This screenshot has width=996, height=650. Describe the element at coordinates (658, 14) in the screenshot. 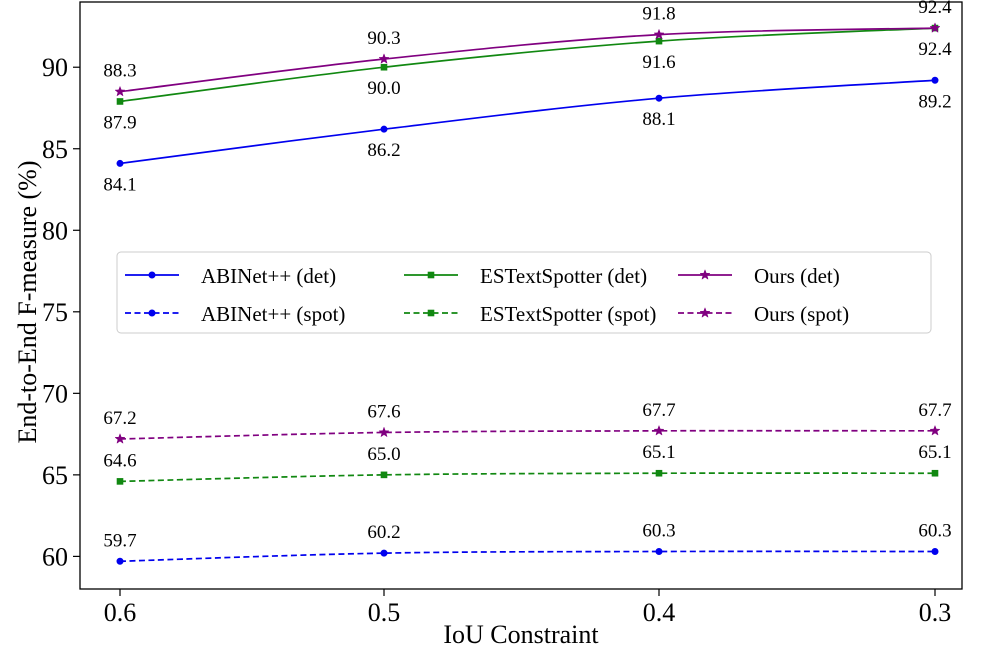

I see `data-label-ours-det: 91.8` at that location.